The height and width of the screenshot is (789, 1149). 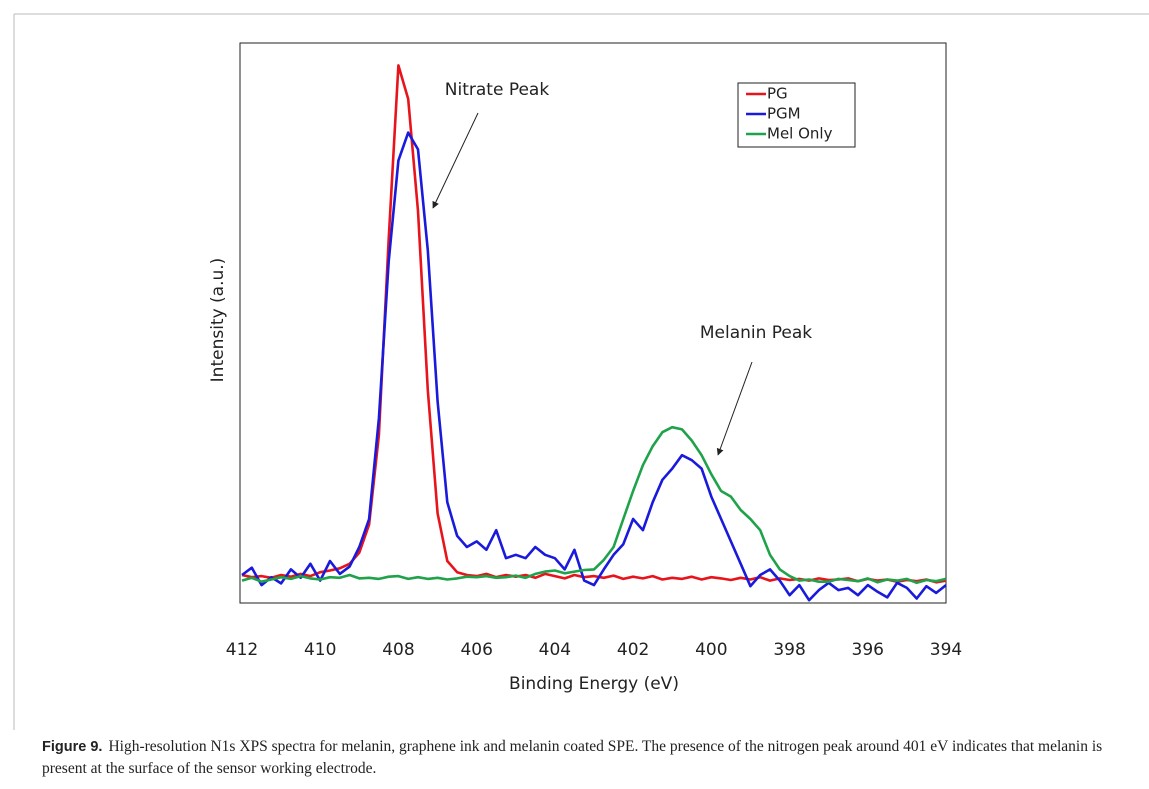 What do you see at coordinates (789, 650) in the screenshot?
I see `x-tick-label: 398` at bounding box center [789, 650].